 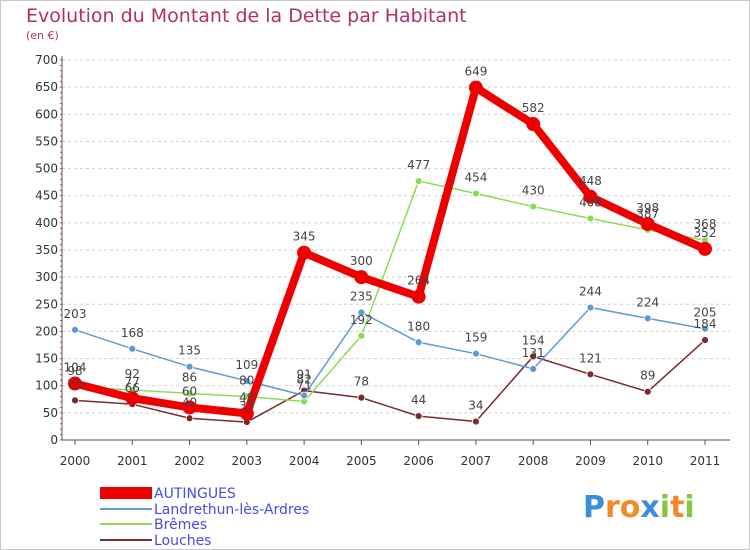 What do you see at coordinates (533, 340) in the screenshot?
I see `data-label: 154` at bounding box center [533, 340].